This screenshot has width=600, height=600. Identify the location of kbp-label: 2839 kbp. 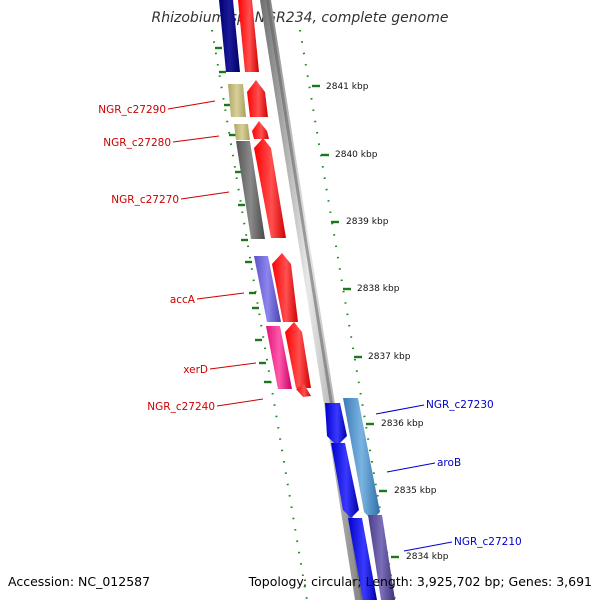
(367, 222).